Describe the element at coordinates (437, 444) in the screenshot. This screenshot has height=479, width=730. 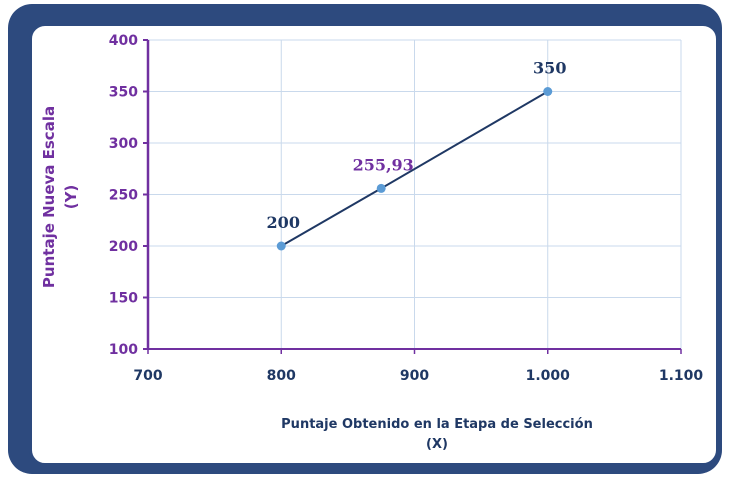
I see `x-axis-title-sub: (X)` at that location.